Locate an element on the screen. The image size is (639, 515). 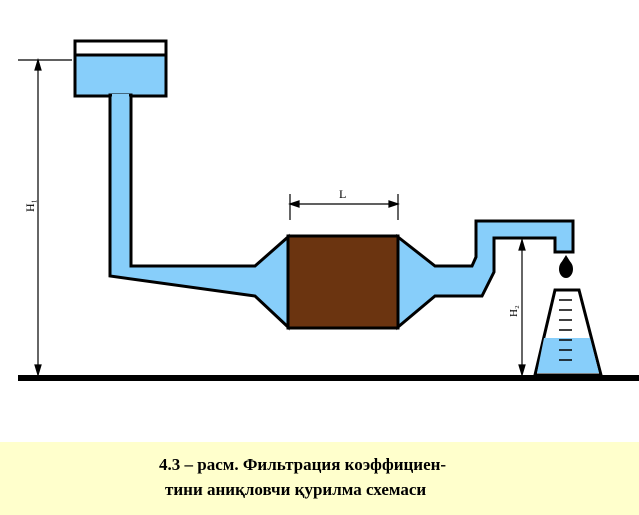
supply-pipe is located at coordinates (199, 212).